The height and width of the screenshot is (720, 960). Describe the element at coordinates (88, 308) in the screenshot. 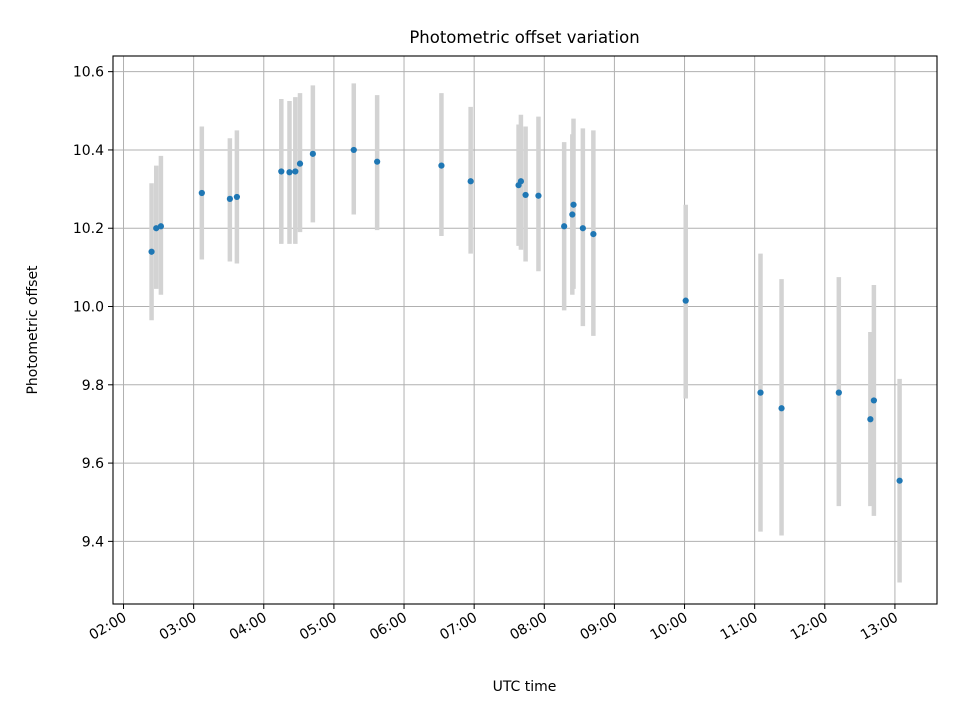

I see `y-tick-label: 10.0` at that location.